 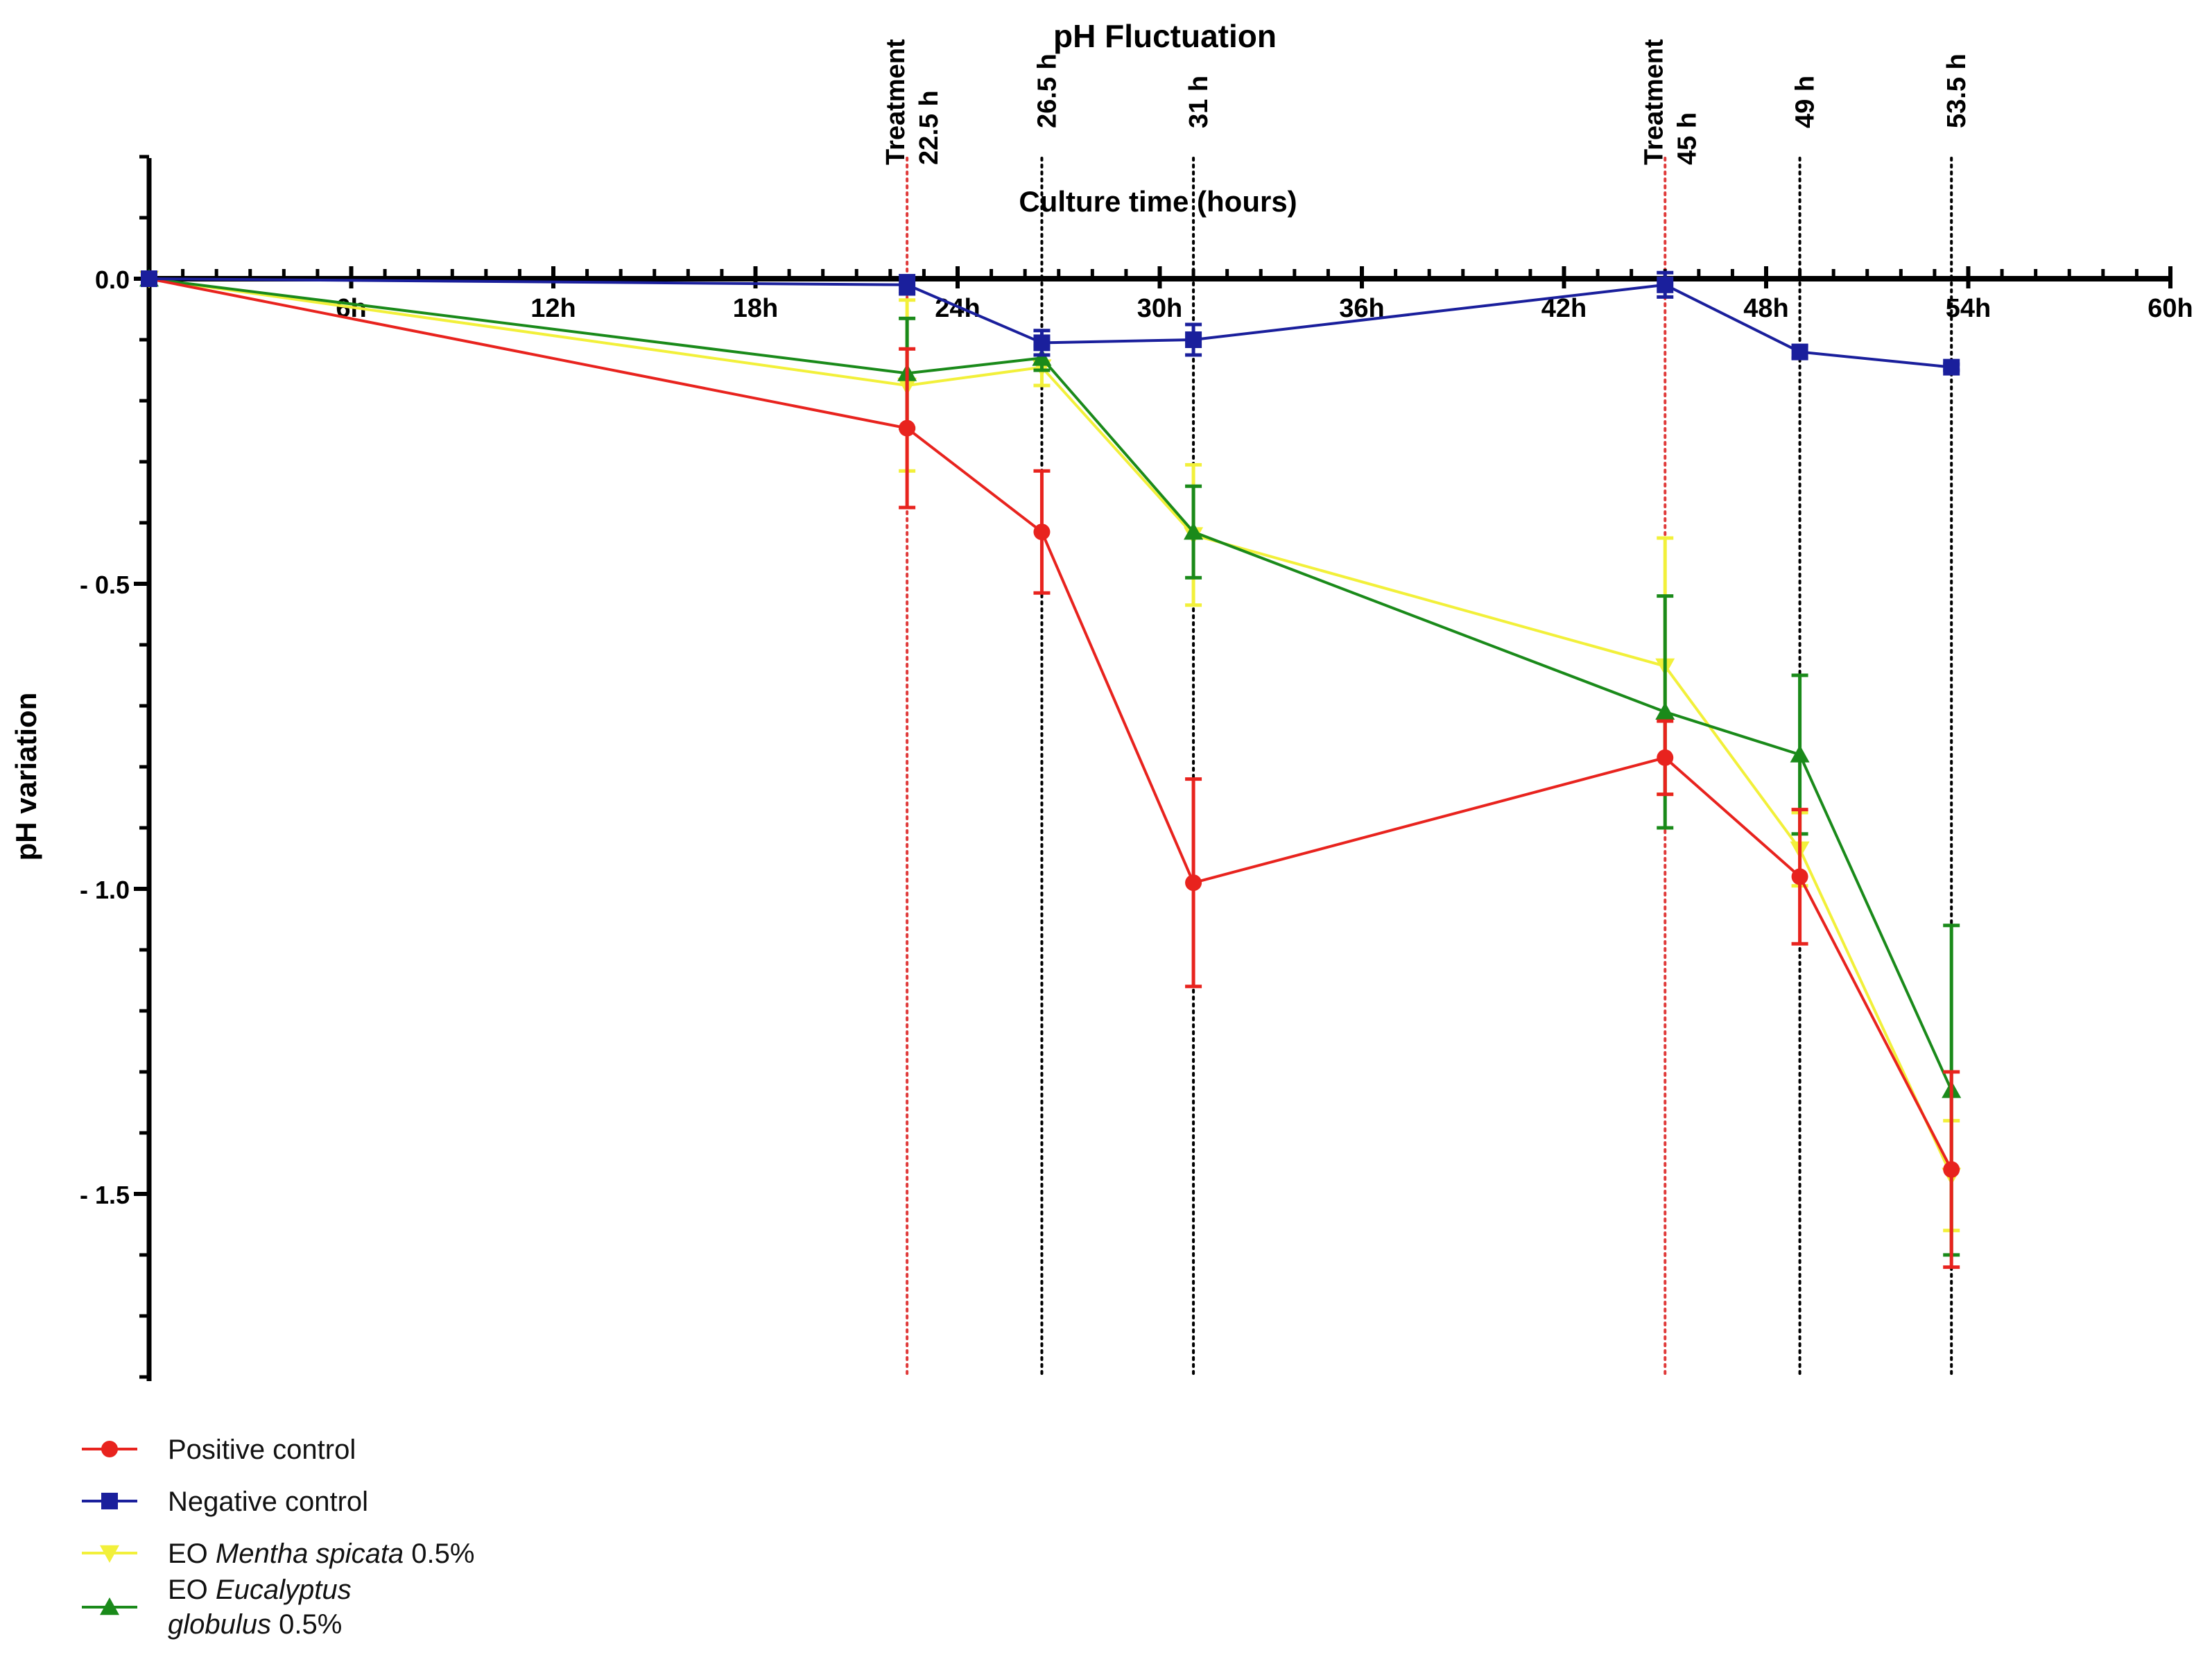 I want to click on legend-label: EO Mentha spicata 0.5%, so click(x=321, y=1554).